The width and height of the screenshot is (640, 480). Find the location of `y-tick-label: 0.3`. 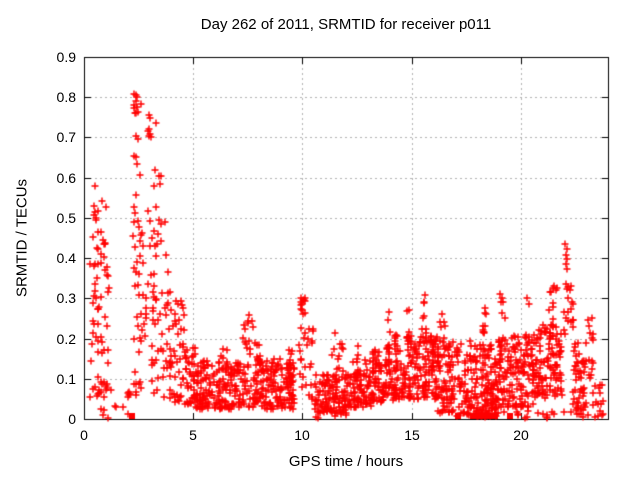

y-tick-label: 0.3 is located at coordinates (66, 298).